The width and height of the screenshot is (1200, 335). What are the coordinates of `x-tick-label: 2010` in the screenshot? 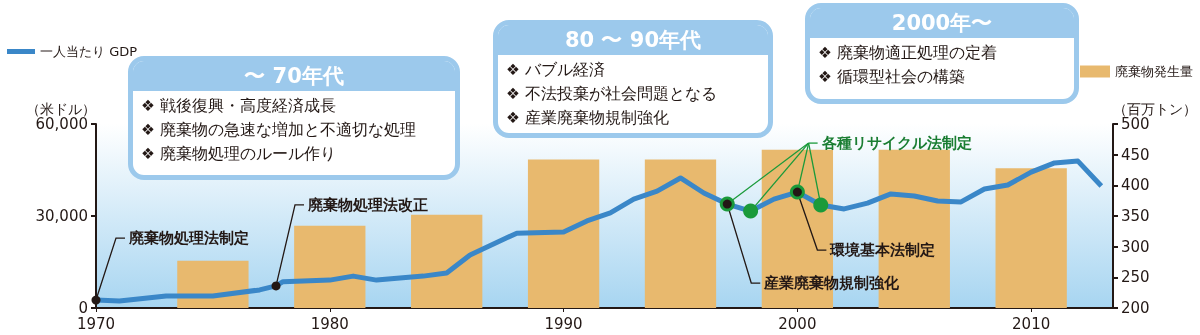 It's located at (1031, 323).